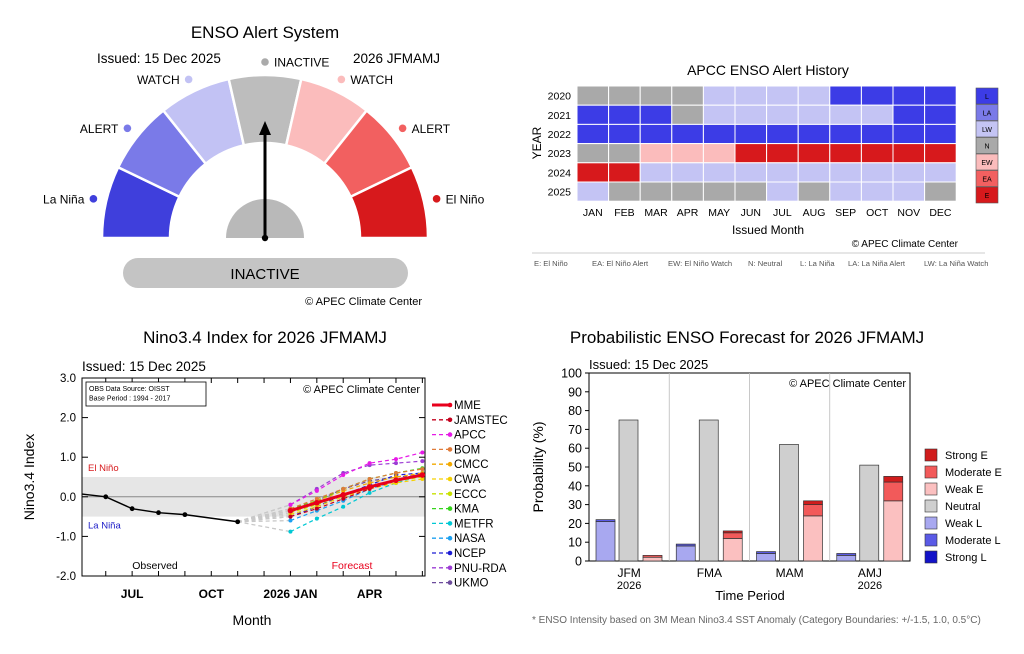  What do you see at coordinates (973, 541) in the screenshot?
I see `prob-legend-label-5: Moderate L` at bounding box center [973, 541].